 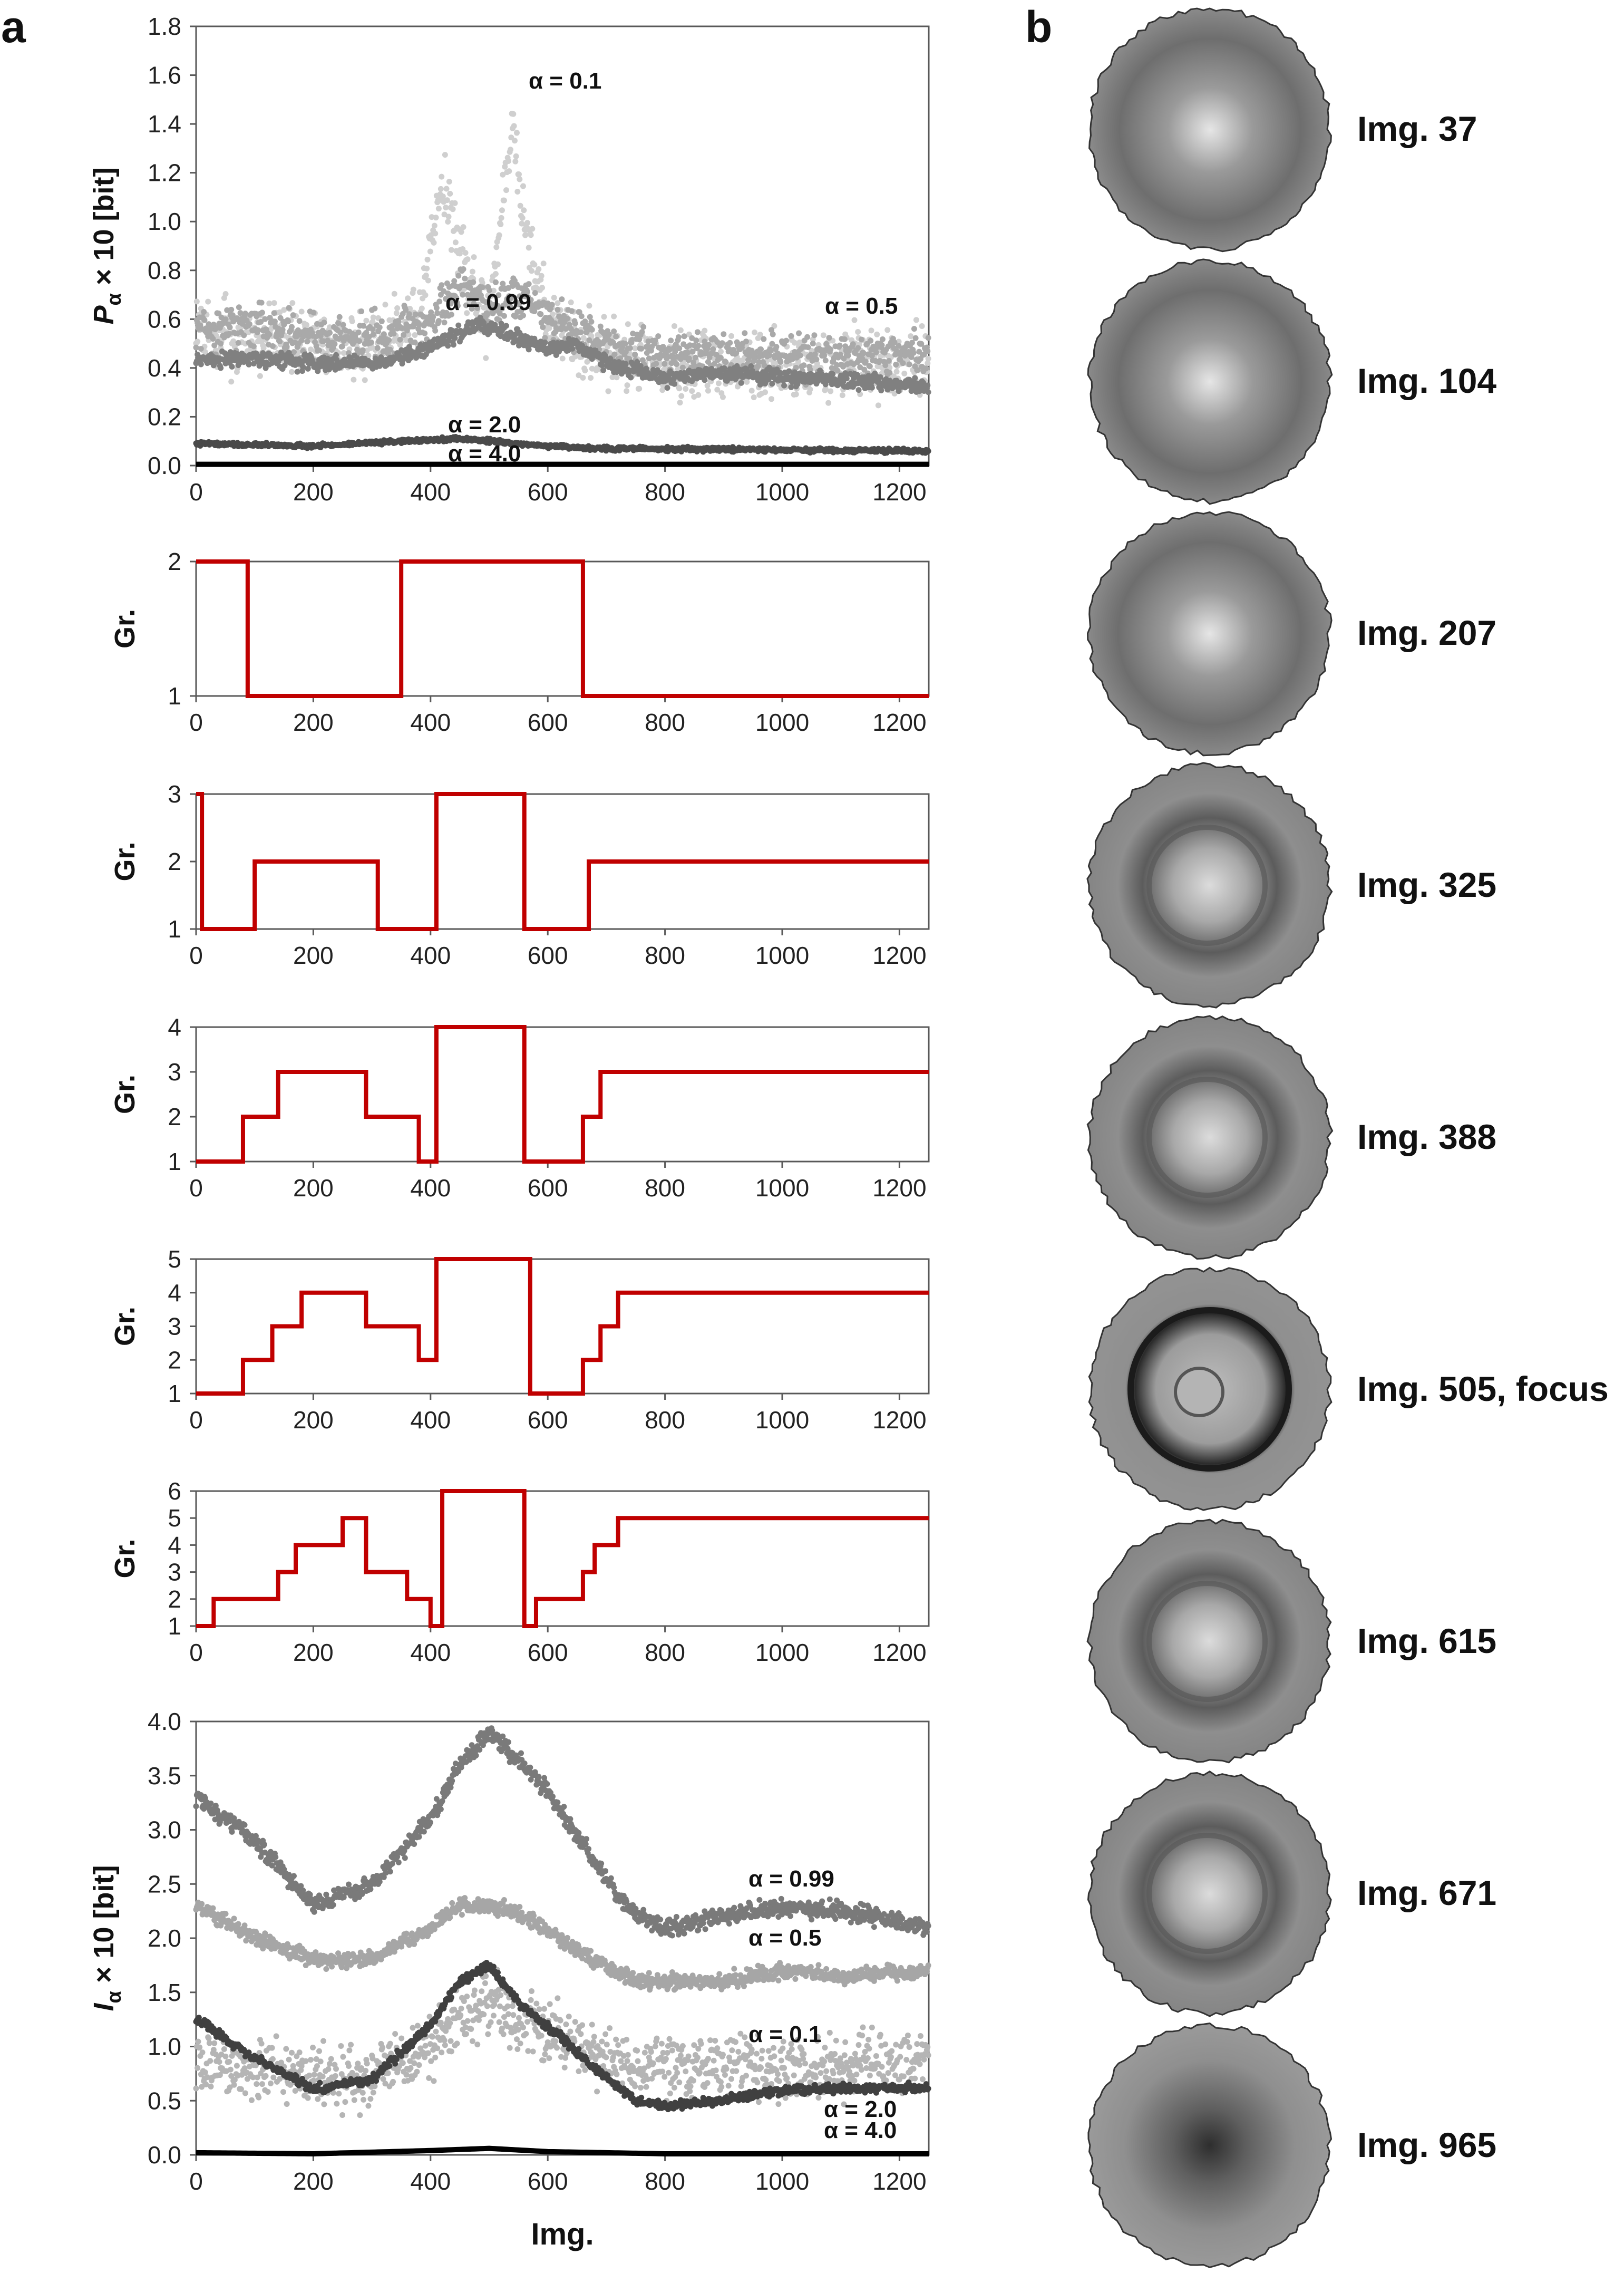 I want to click on x-tick-label: 600, so click(x=548, y=722).